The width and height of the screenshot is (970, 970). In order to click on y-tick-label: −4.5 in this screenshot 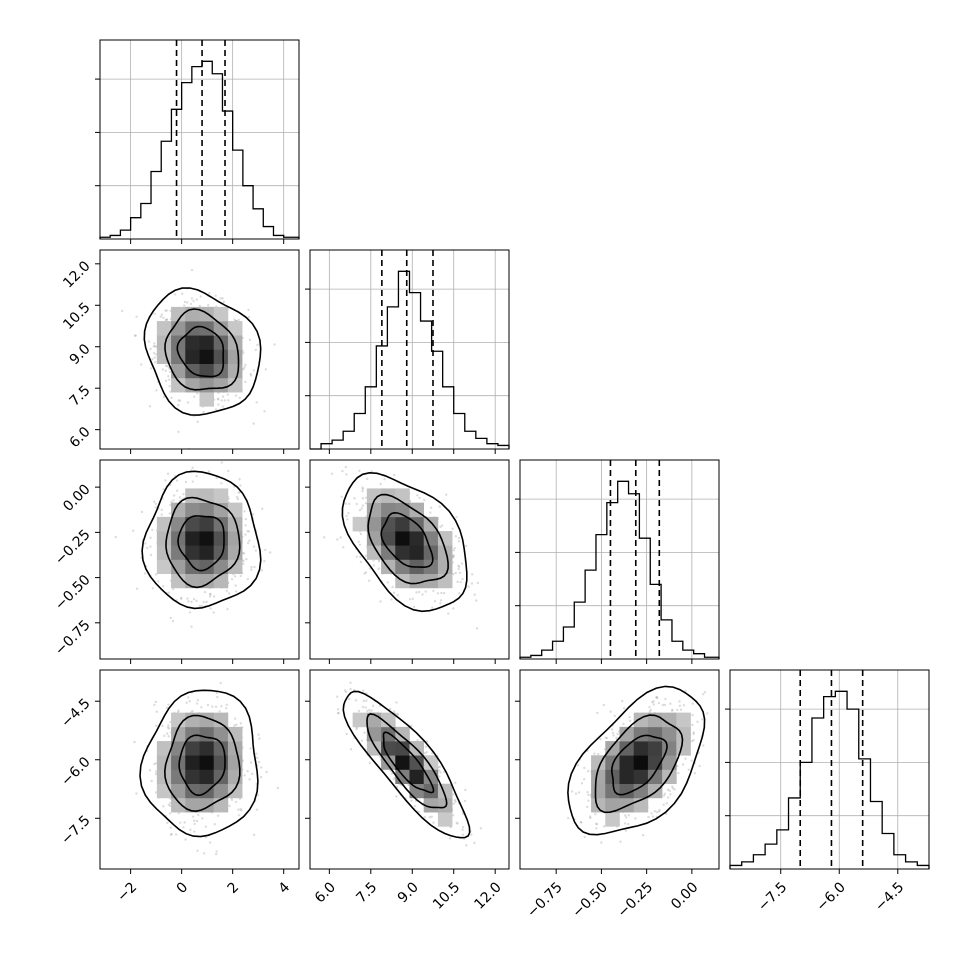, I will do `click(75, 713)`.